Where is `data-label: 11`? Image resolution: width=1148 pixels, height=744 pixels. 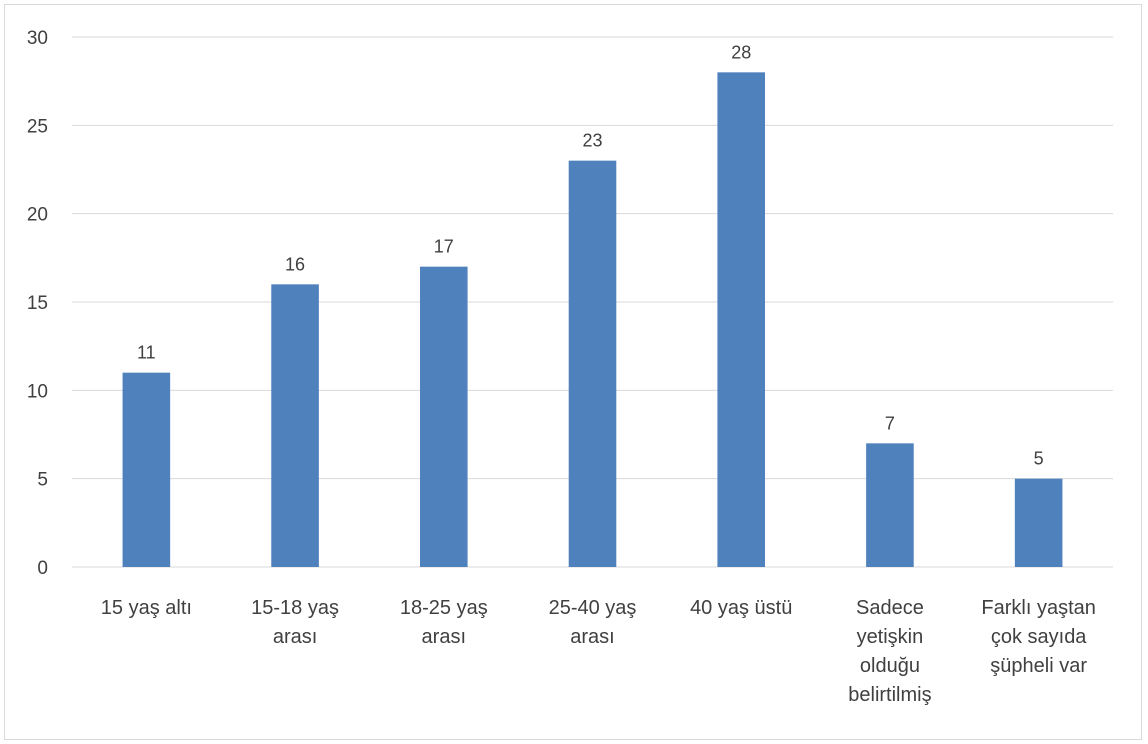
data-label: 11 is located at coordinates (146, 353).